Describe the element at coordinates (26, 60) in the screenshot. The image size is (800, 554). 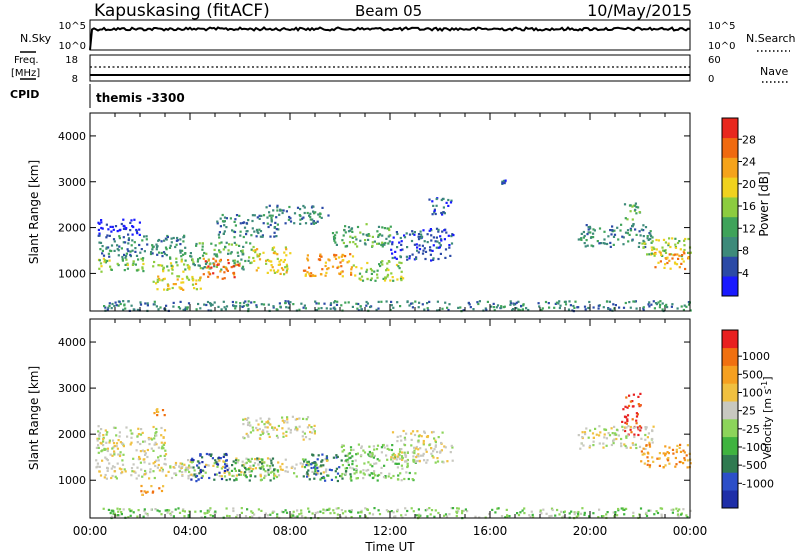
I see `freq-label-1: Freq.` at that location.